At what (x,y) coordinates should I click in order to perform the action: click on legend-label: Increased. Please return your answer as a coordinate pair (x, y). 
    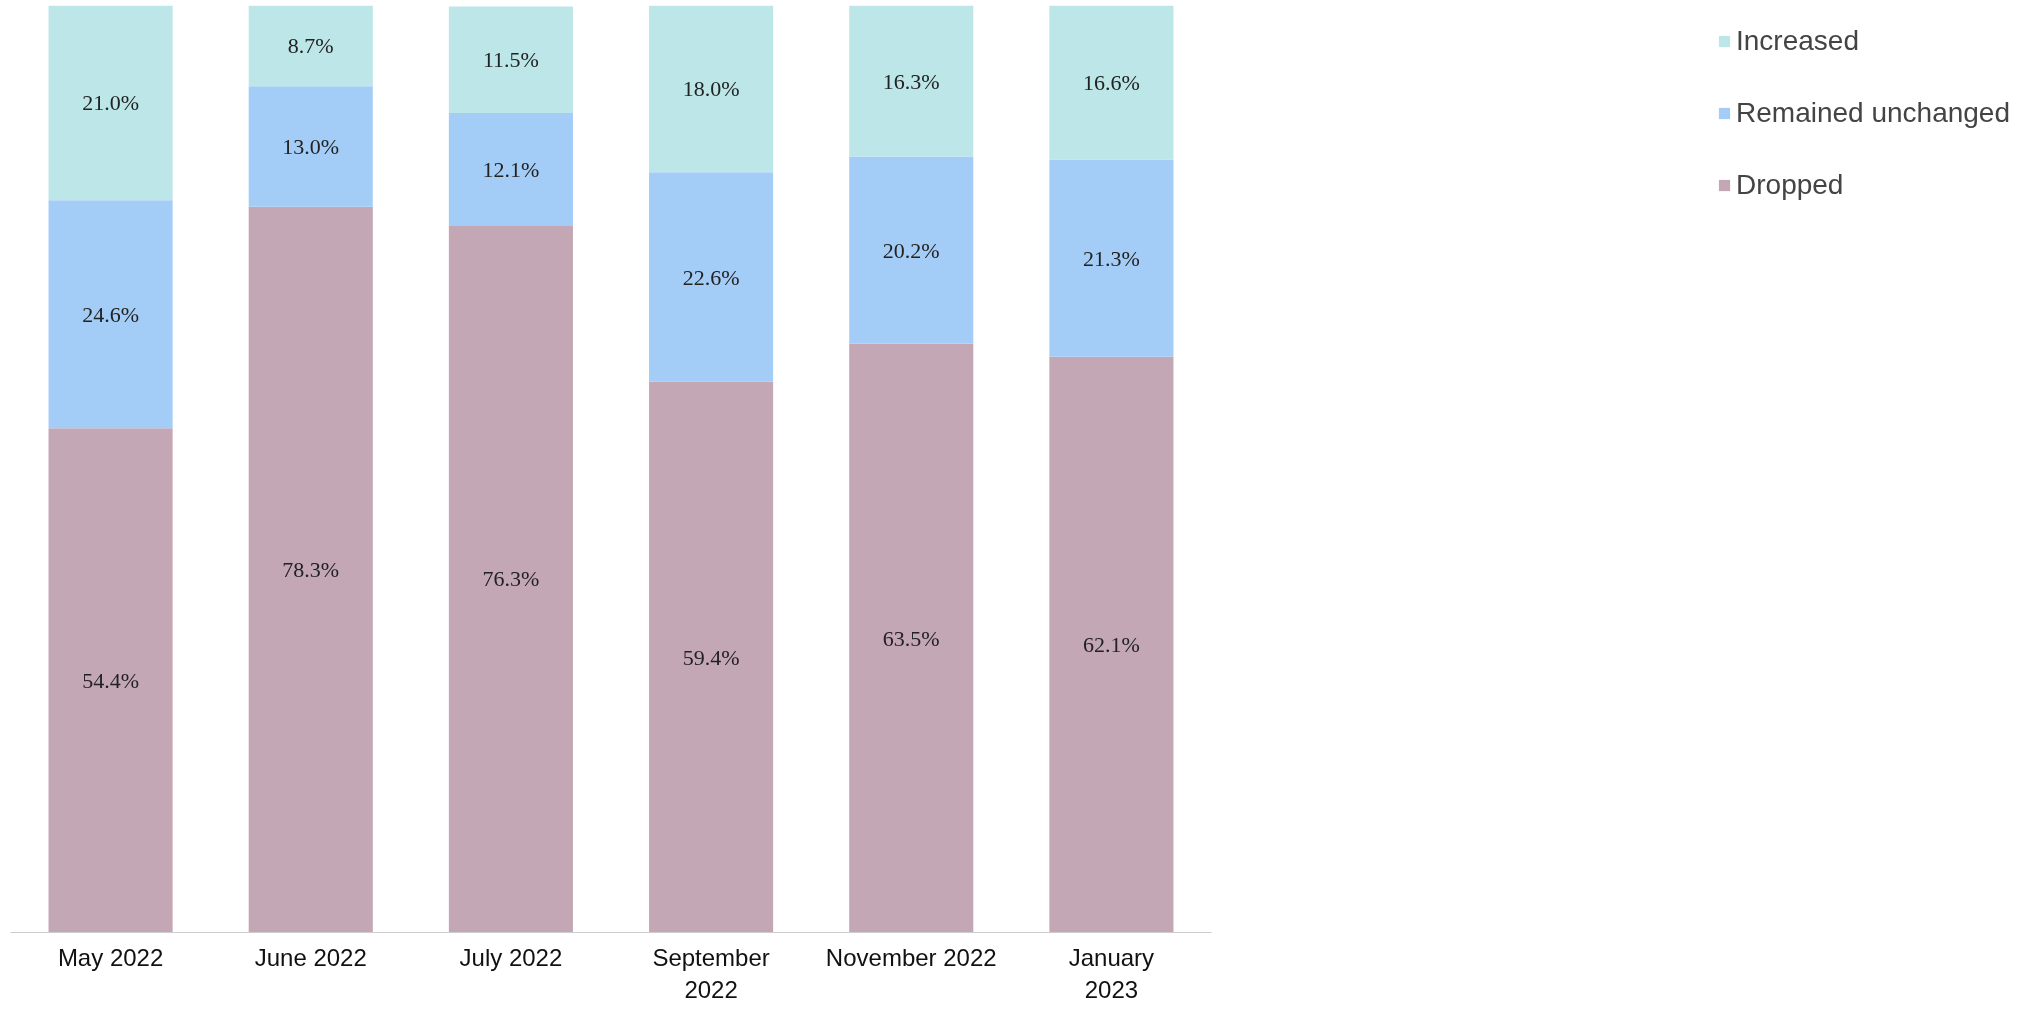
    Looking at the image, I should click on (1797, 41).